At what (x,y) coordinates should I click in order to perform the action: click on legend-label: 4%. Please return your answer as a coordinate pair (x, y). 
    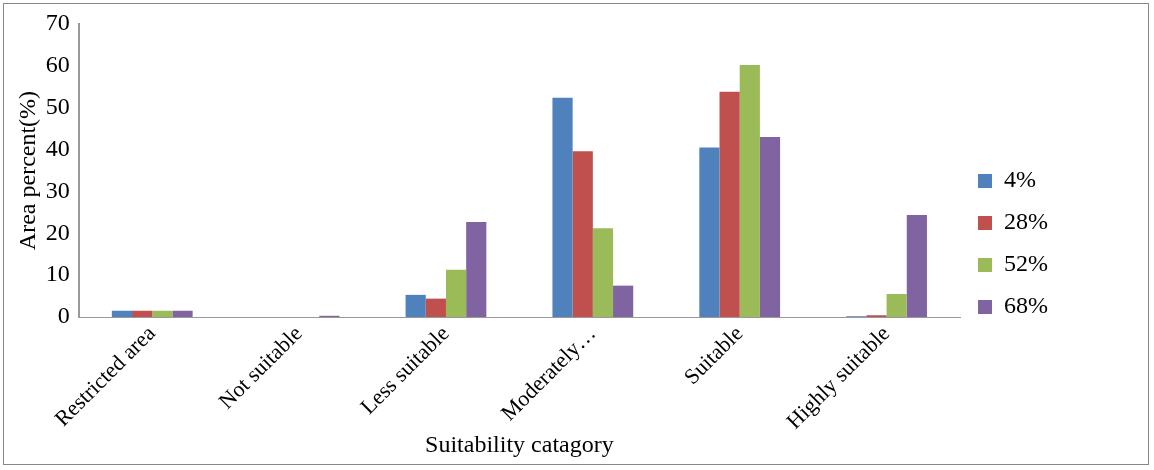
    Looking at the image, I should click on (1020, 179).